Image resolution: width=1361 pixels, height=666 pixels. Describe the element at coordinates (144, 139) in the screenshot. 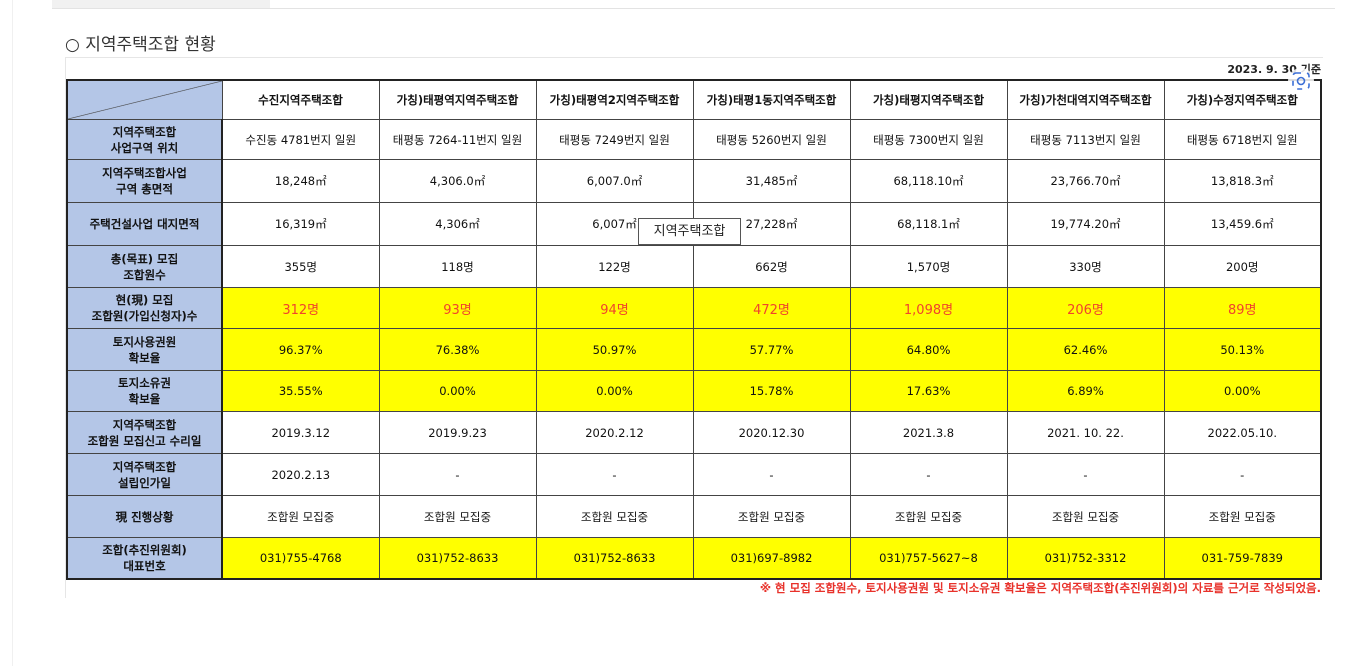

I see `row-label: 지역주택조합 사업구역 위치` at that location.